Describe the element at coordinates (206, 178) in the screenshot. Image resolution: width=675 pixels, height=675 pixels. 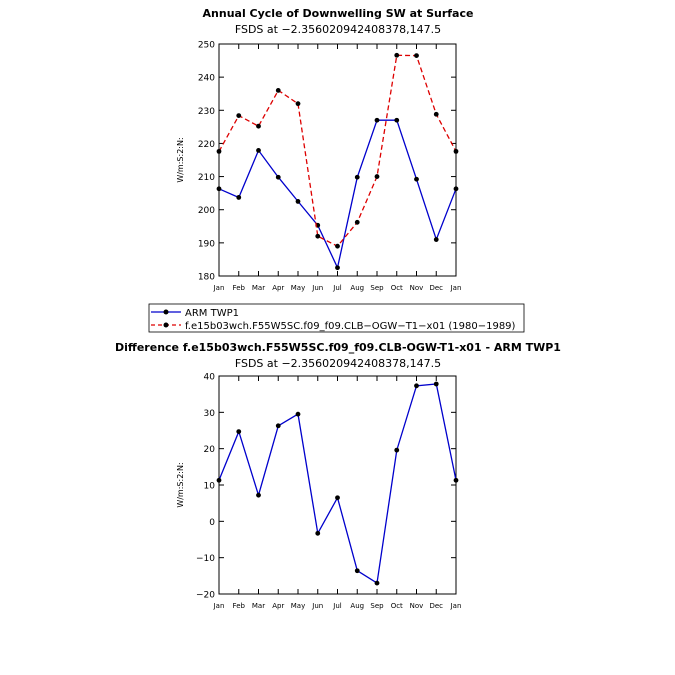
I see `top-chart-ytick-label: 210` at that location.